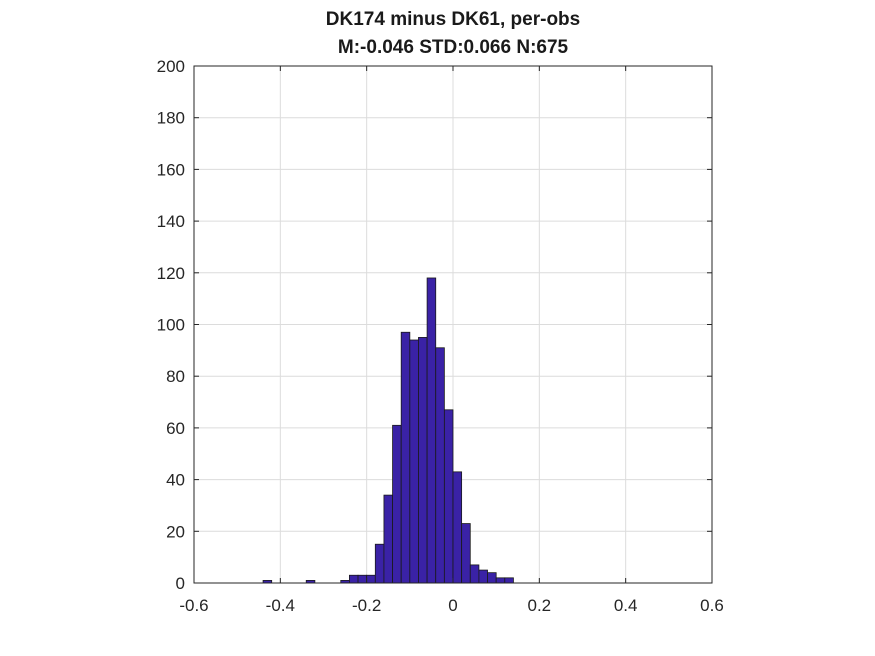 The height and width of the screenshot is (656, 875). Describe the element at coordinates (175, 428) in the screenshot. I see `y-tick-label: 60` at that location.